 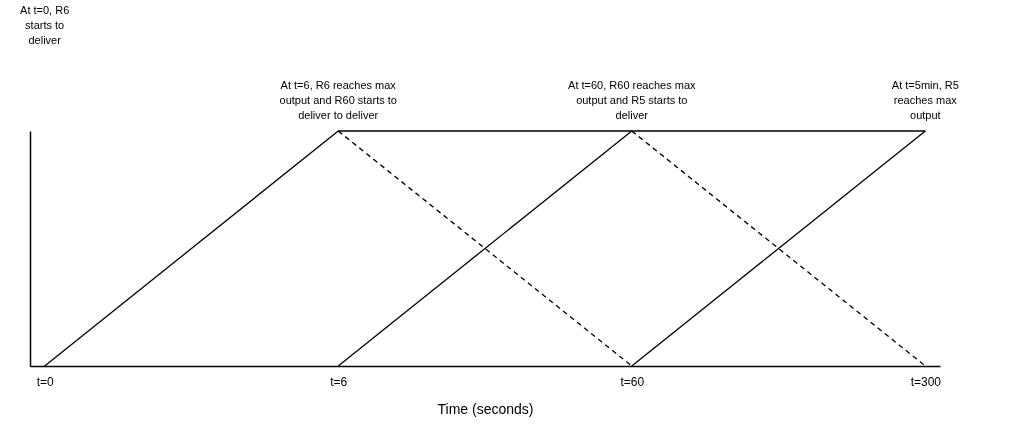 I want to click on text: At t=5min, R5 reaches max output, so click(x=925, y=100).